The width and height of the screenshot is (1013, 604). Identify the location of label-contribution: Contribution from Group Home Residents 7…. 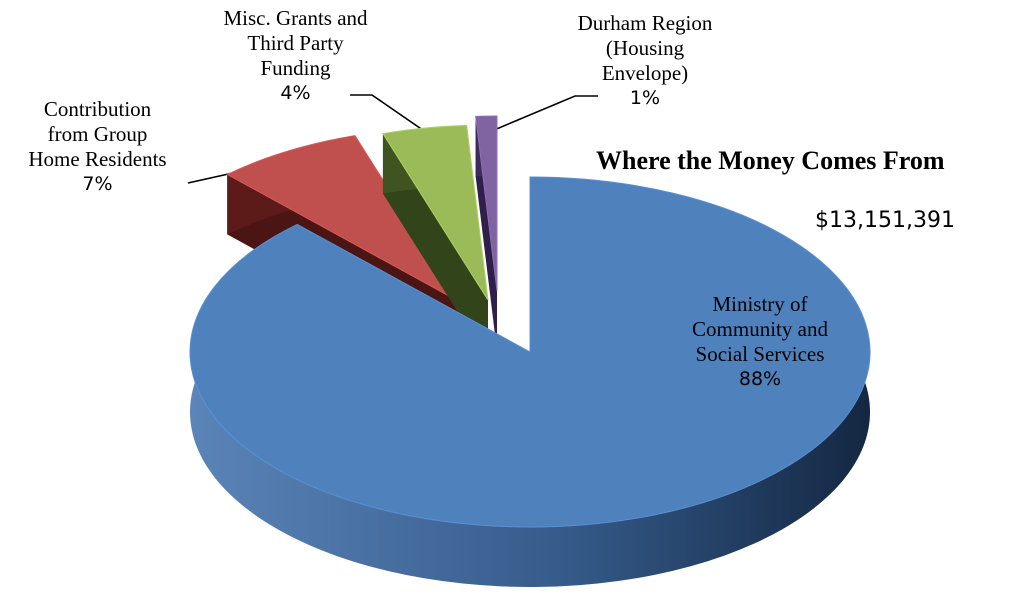
(97, 146).